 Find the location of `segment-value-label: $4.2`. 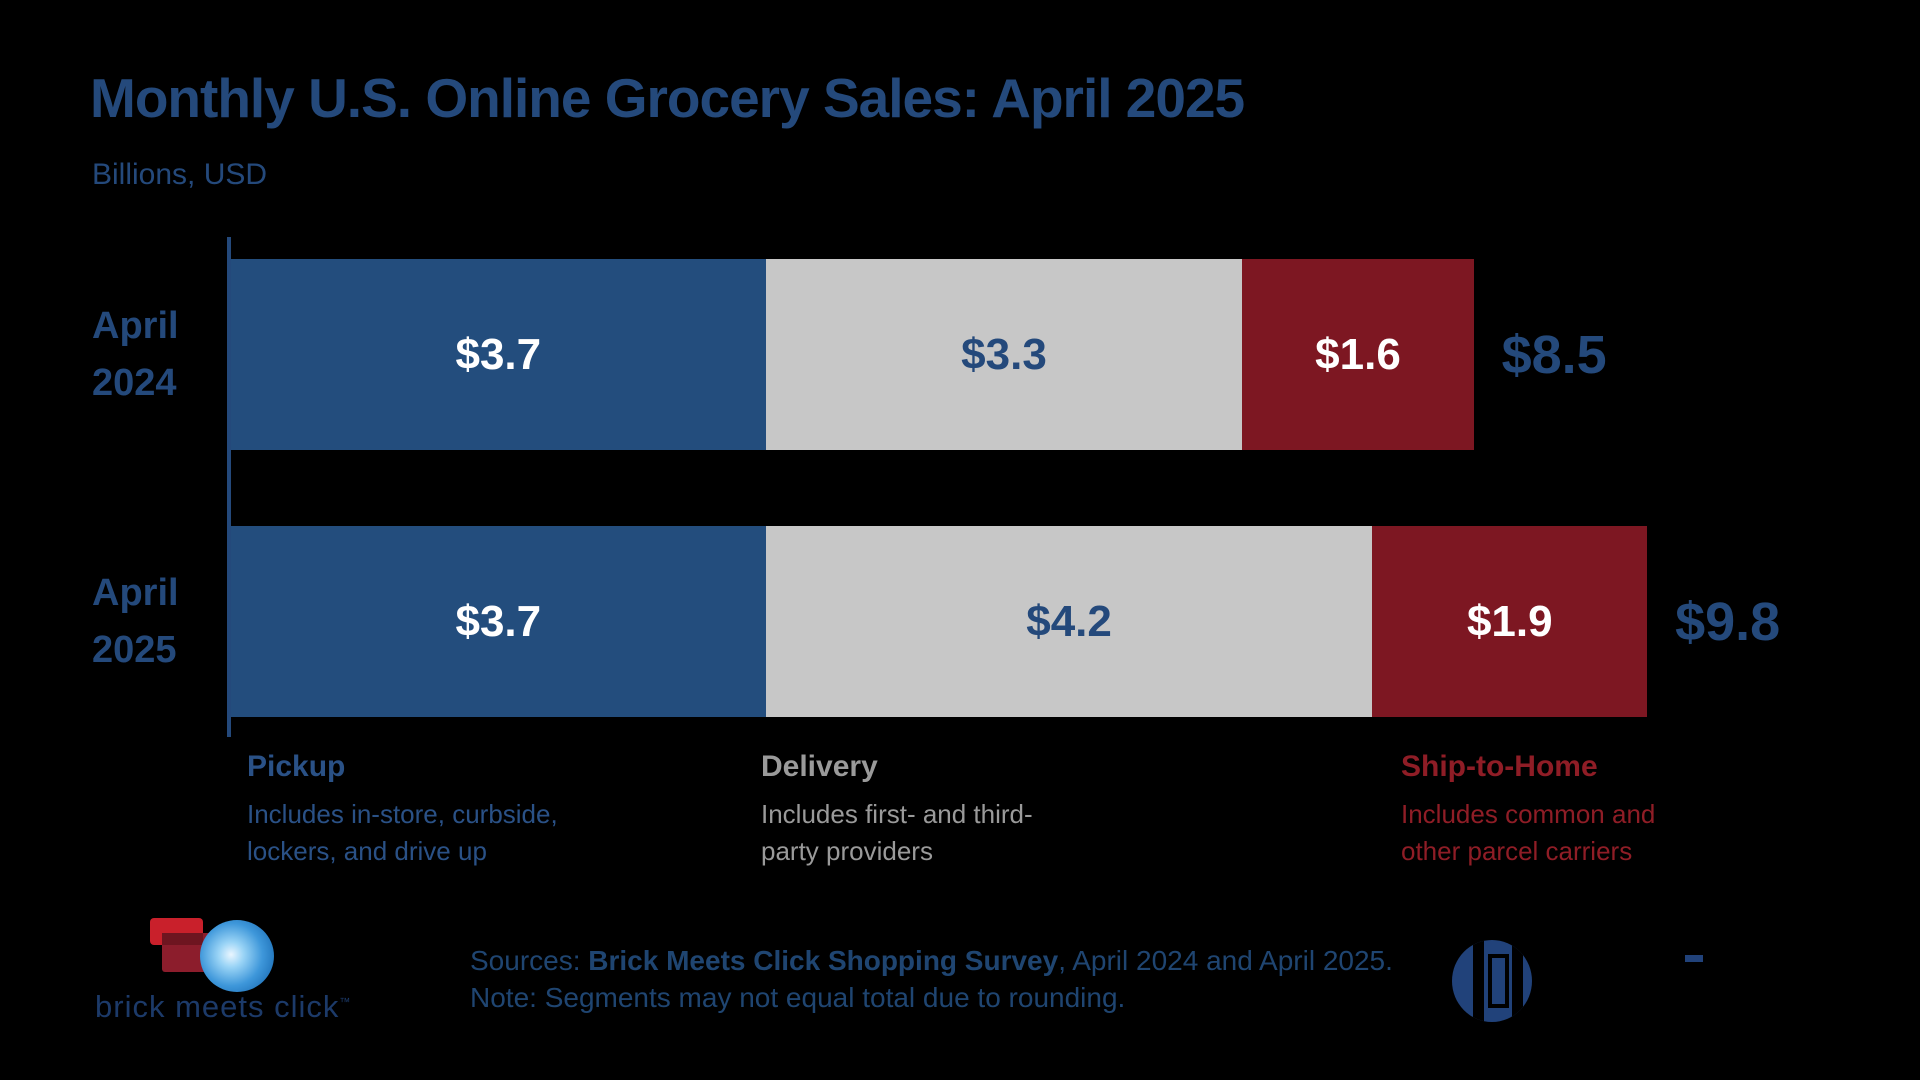

segment-value-label: $4.2 is located at coordinates (1069, 621).